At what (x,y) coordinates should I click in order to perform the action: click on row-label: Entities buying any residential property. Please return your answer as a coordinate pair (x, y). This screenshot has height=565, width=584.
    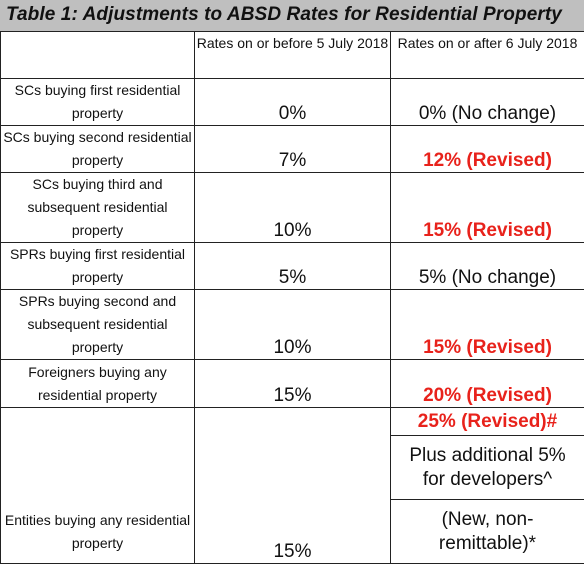
    Looking at the image, I should click on (97, 485).